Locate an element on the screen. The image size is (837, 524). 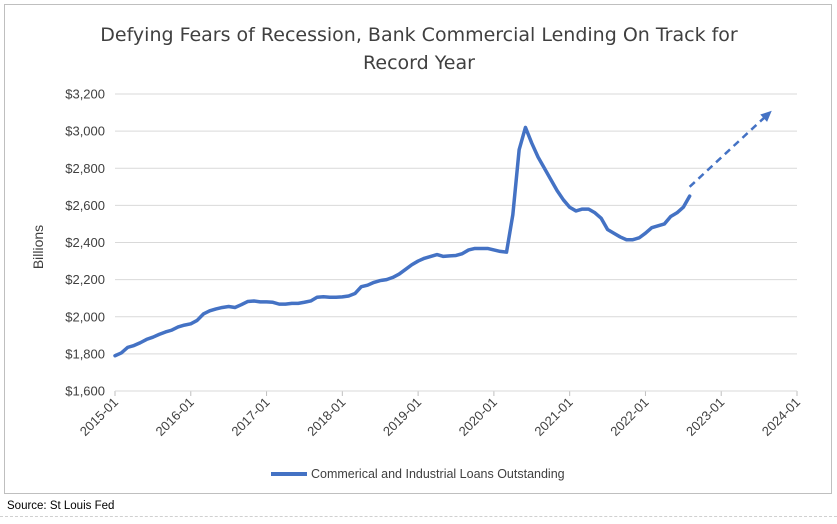
x-tick-label: 2019-01 is located at coordinates (402, 417).